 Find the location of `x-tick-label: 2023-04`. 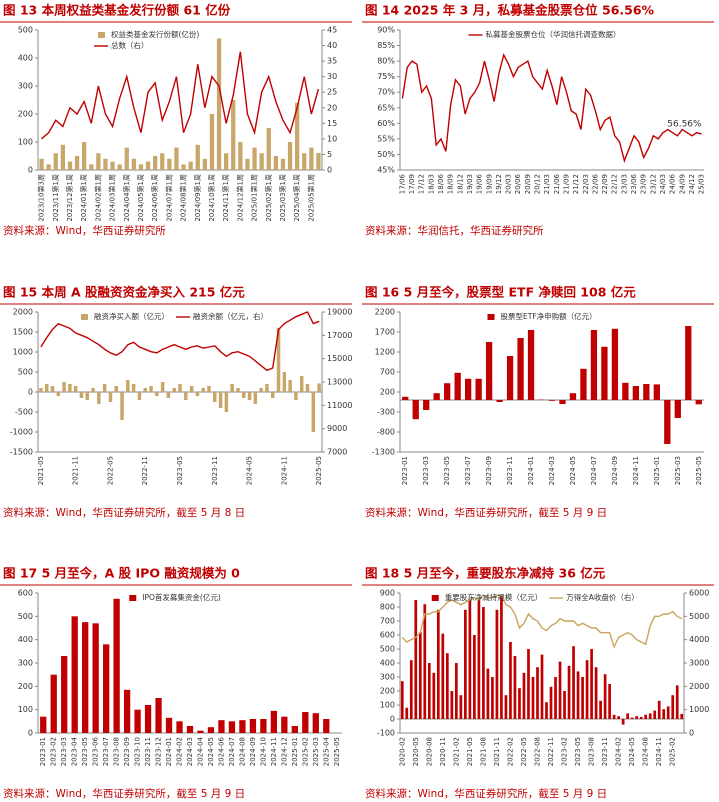

x-tick-label: 2023-04 is located at coordinates (75, 751).